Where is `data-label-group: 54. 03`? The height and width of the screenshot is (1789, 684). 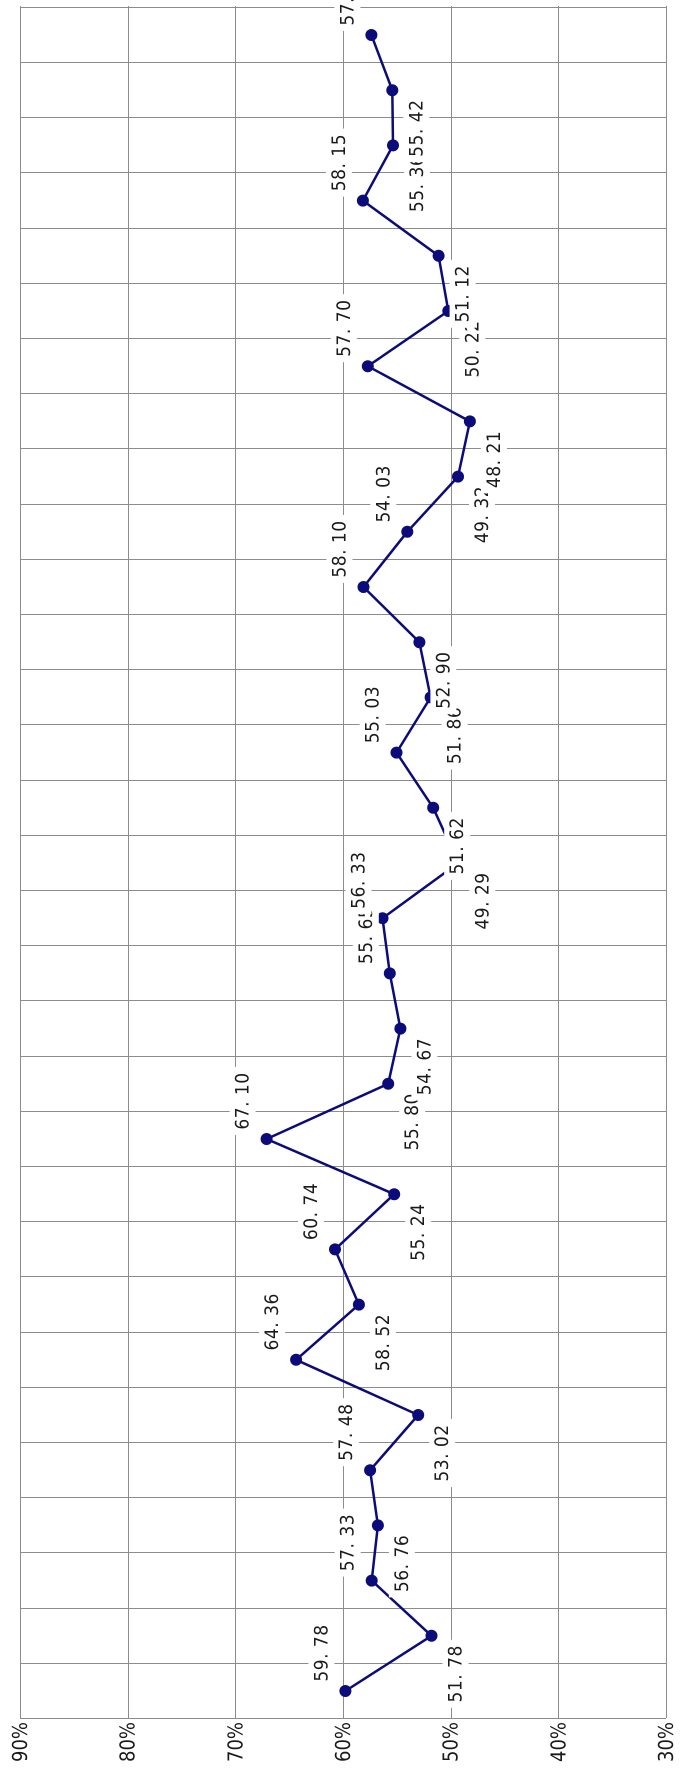
data-label-group: 54. 03 is located at coordinates (383, 493).